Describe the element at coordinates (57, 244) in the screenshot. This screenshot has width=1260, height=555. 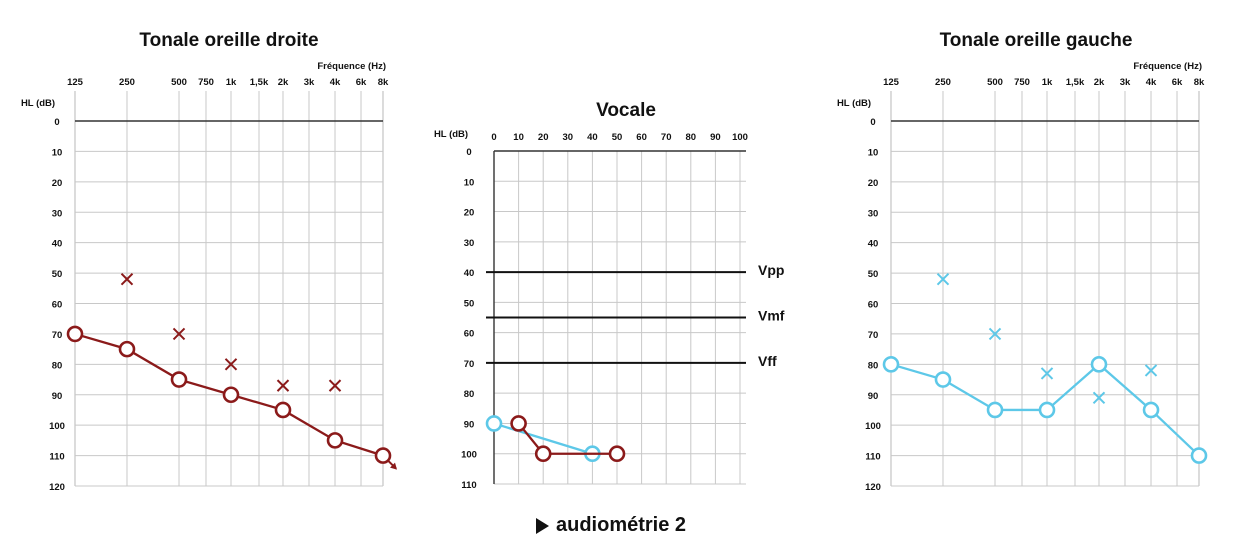
I see `right-y-tick: 40` at that location.